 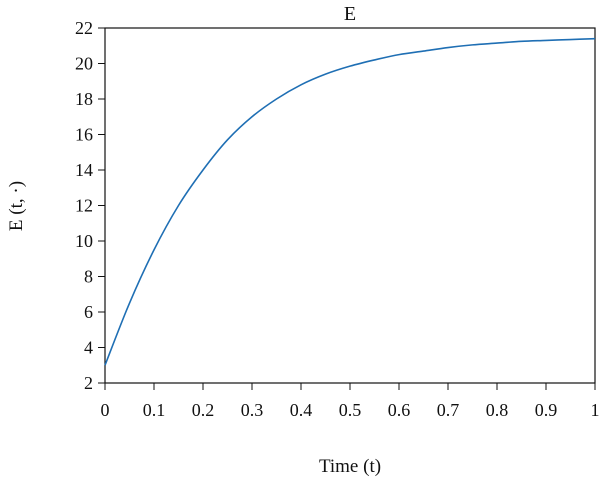 I want to click on x-axis: 0 0.1 0.2 0.3 0.4 0.5 0.6 0.7 0.8 0.9 1, so click(x=350, y=401).